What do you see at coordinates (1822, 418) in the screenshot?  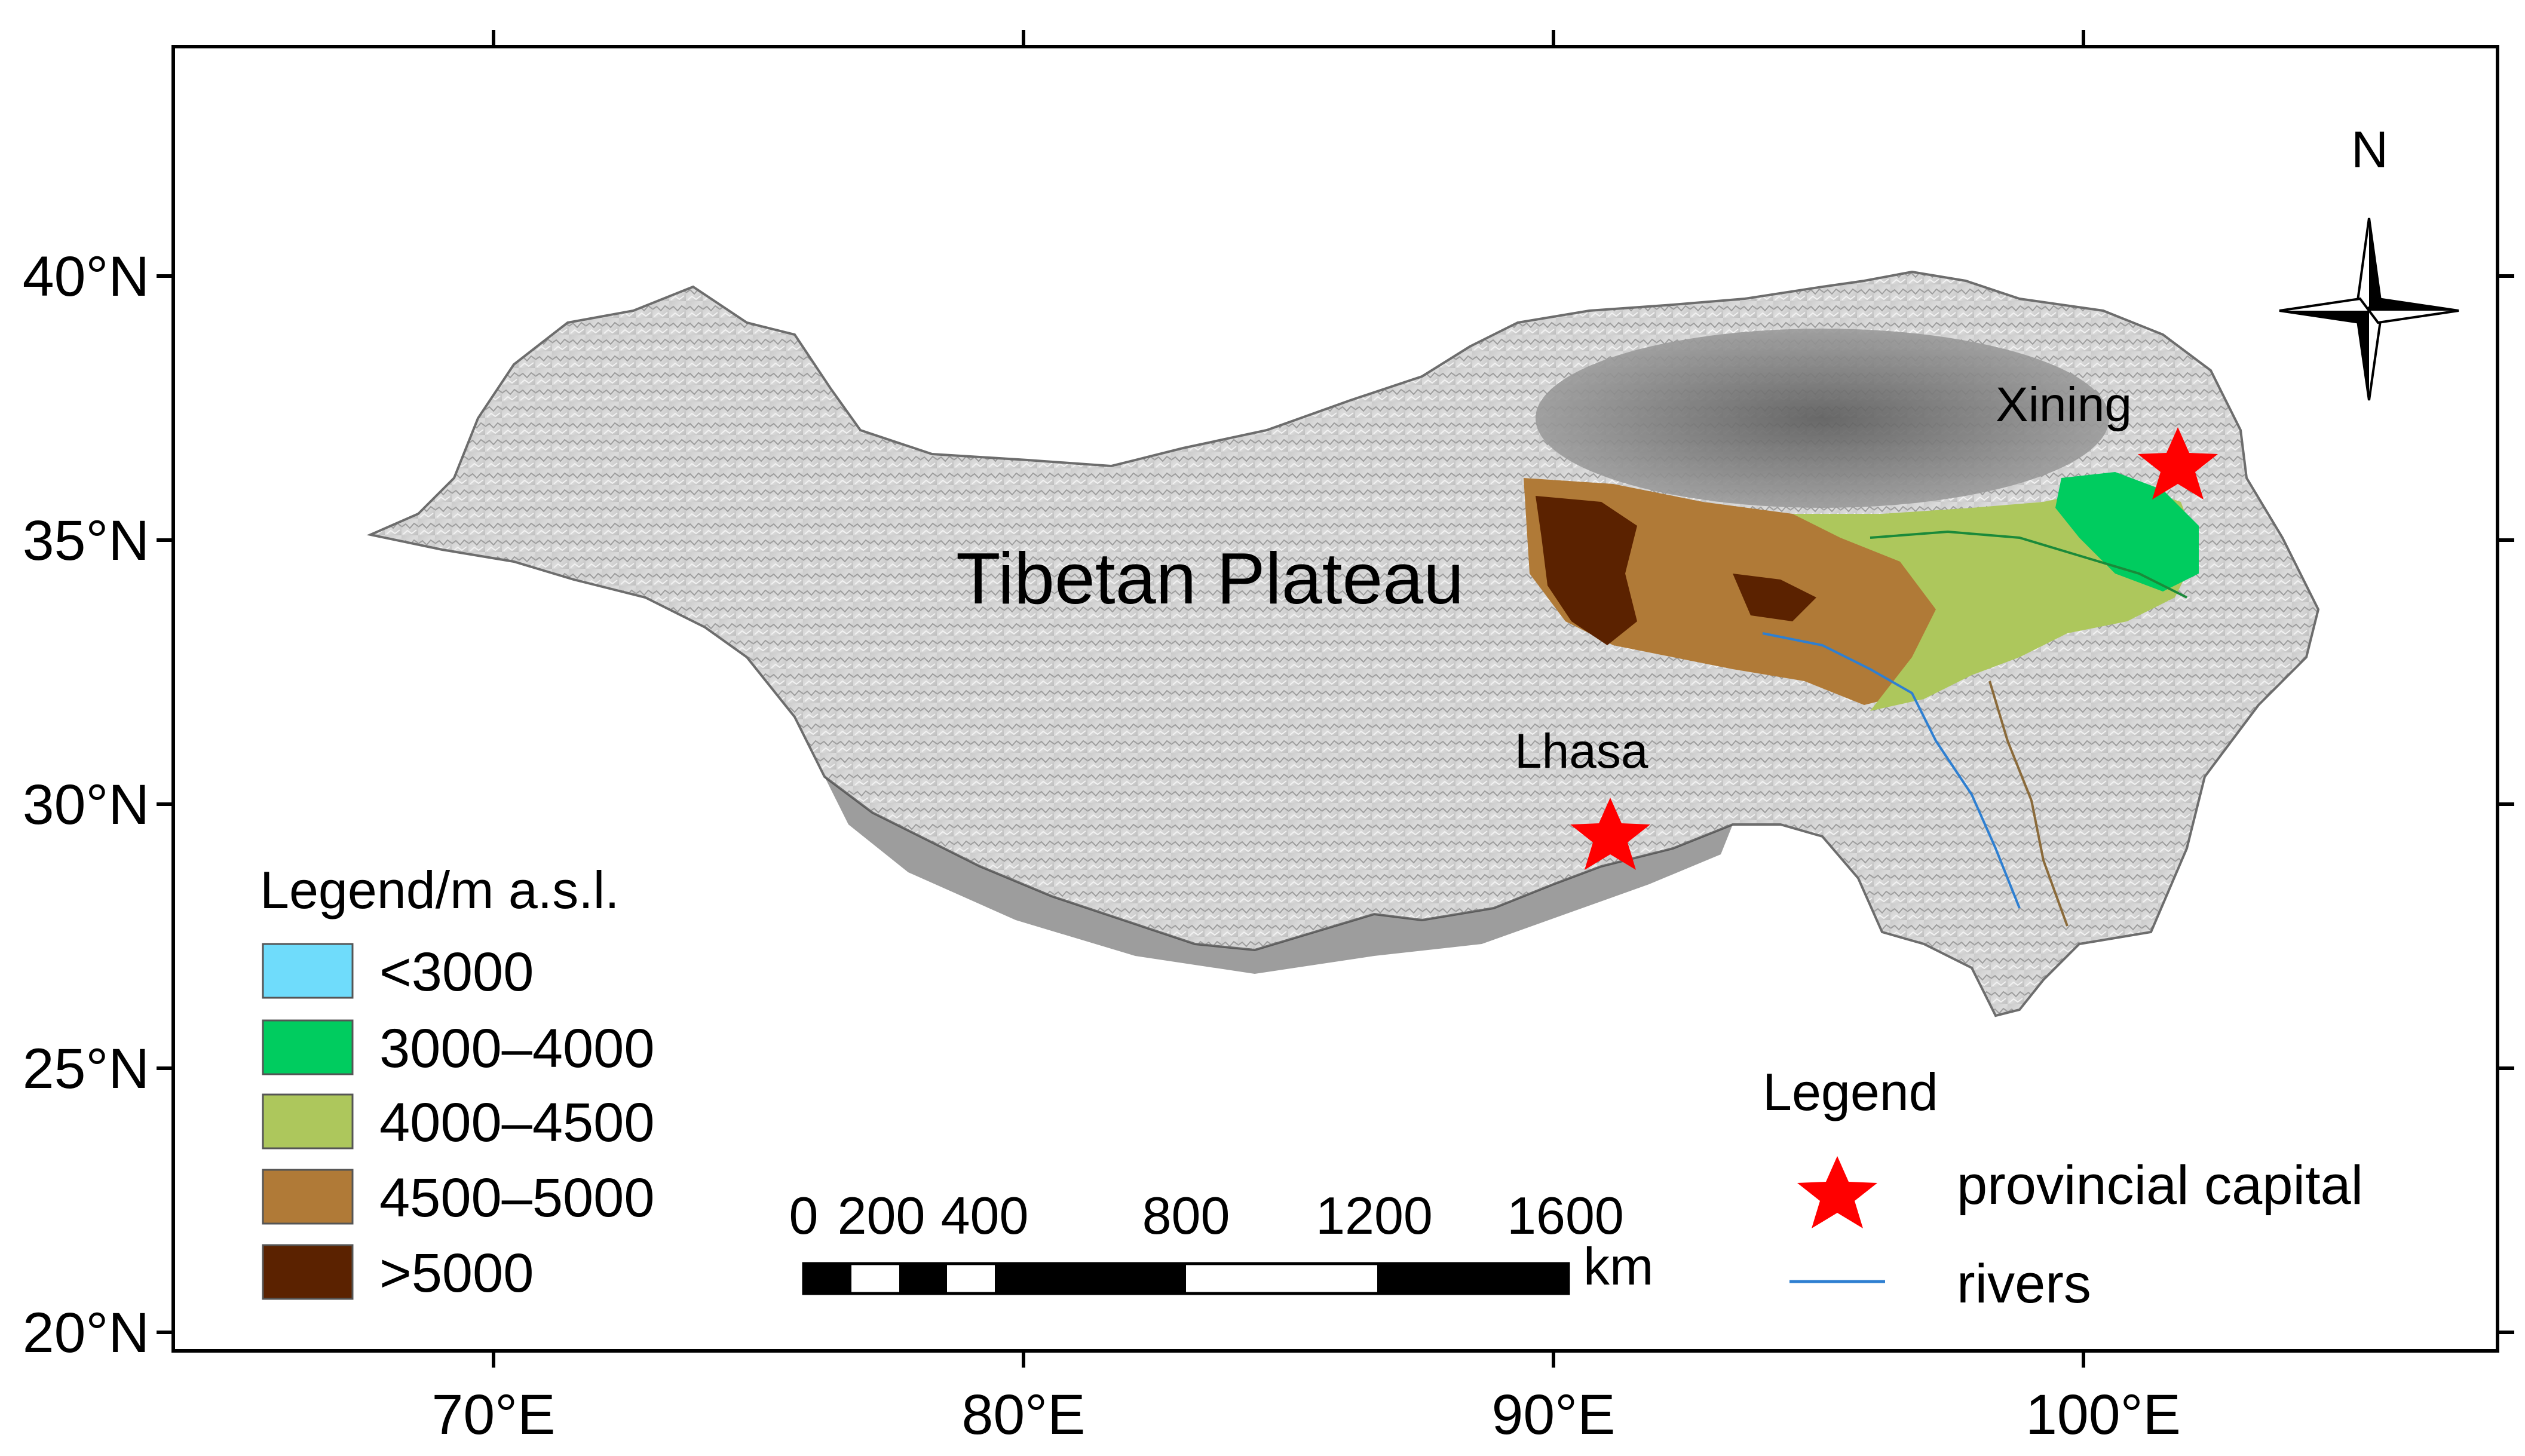 I see `qaidam-basin` at bounding box center [1822, 418].